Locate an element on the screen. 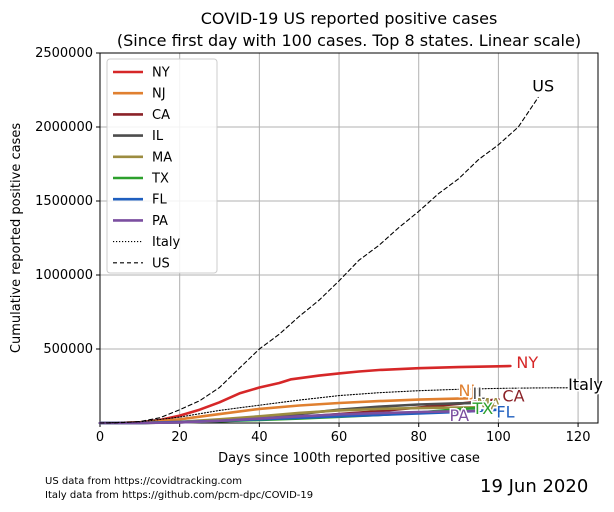 This screenshot has height=512, width=614. date-label: 19 Jun 2020 is located at coordinates (534, 486).